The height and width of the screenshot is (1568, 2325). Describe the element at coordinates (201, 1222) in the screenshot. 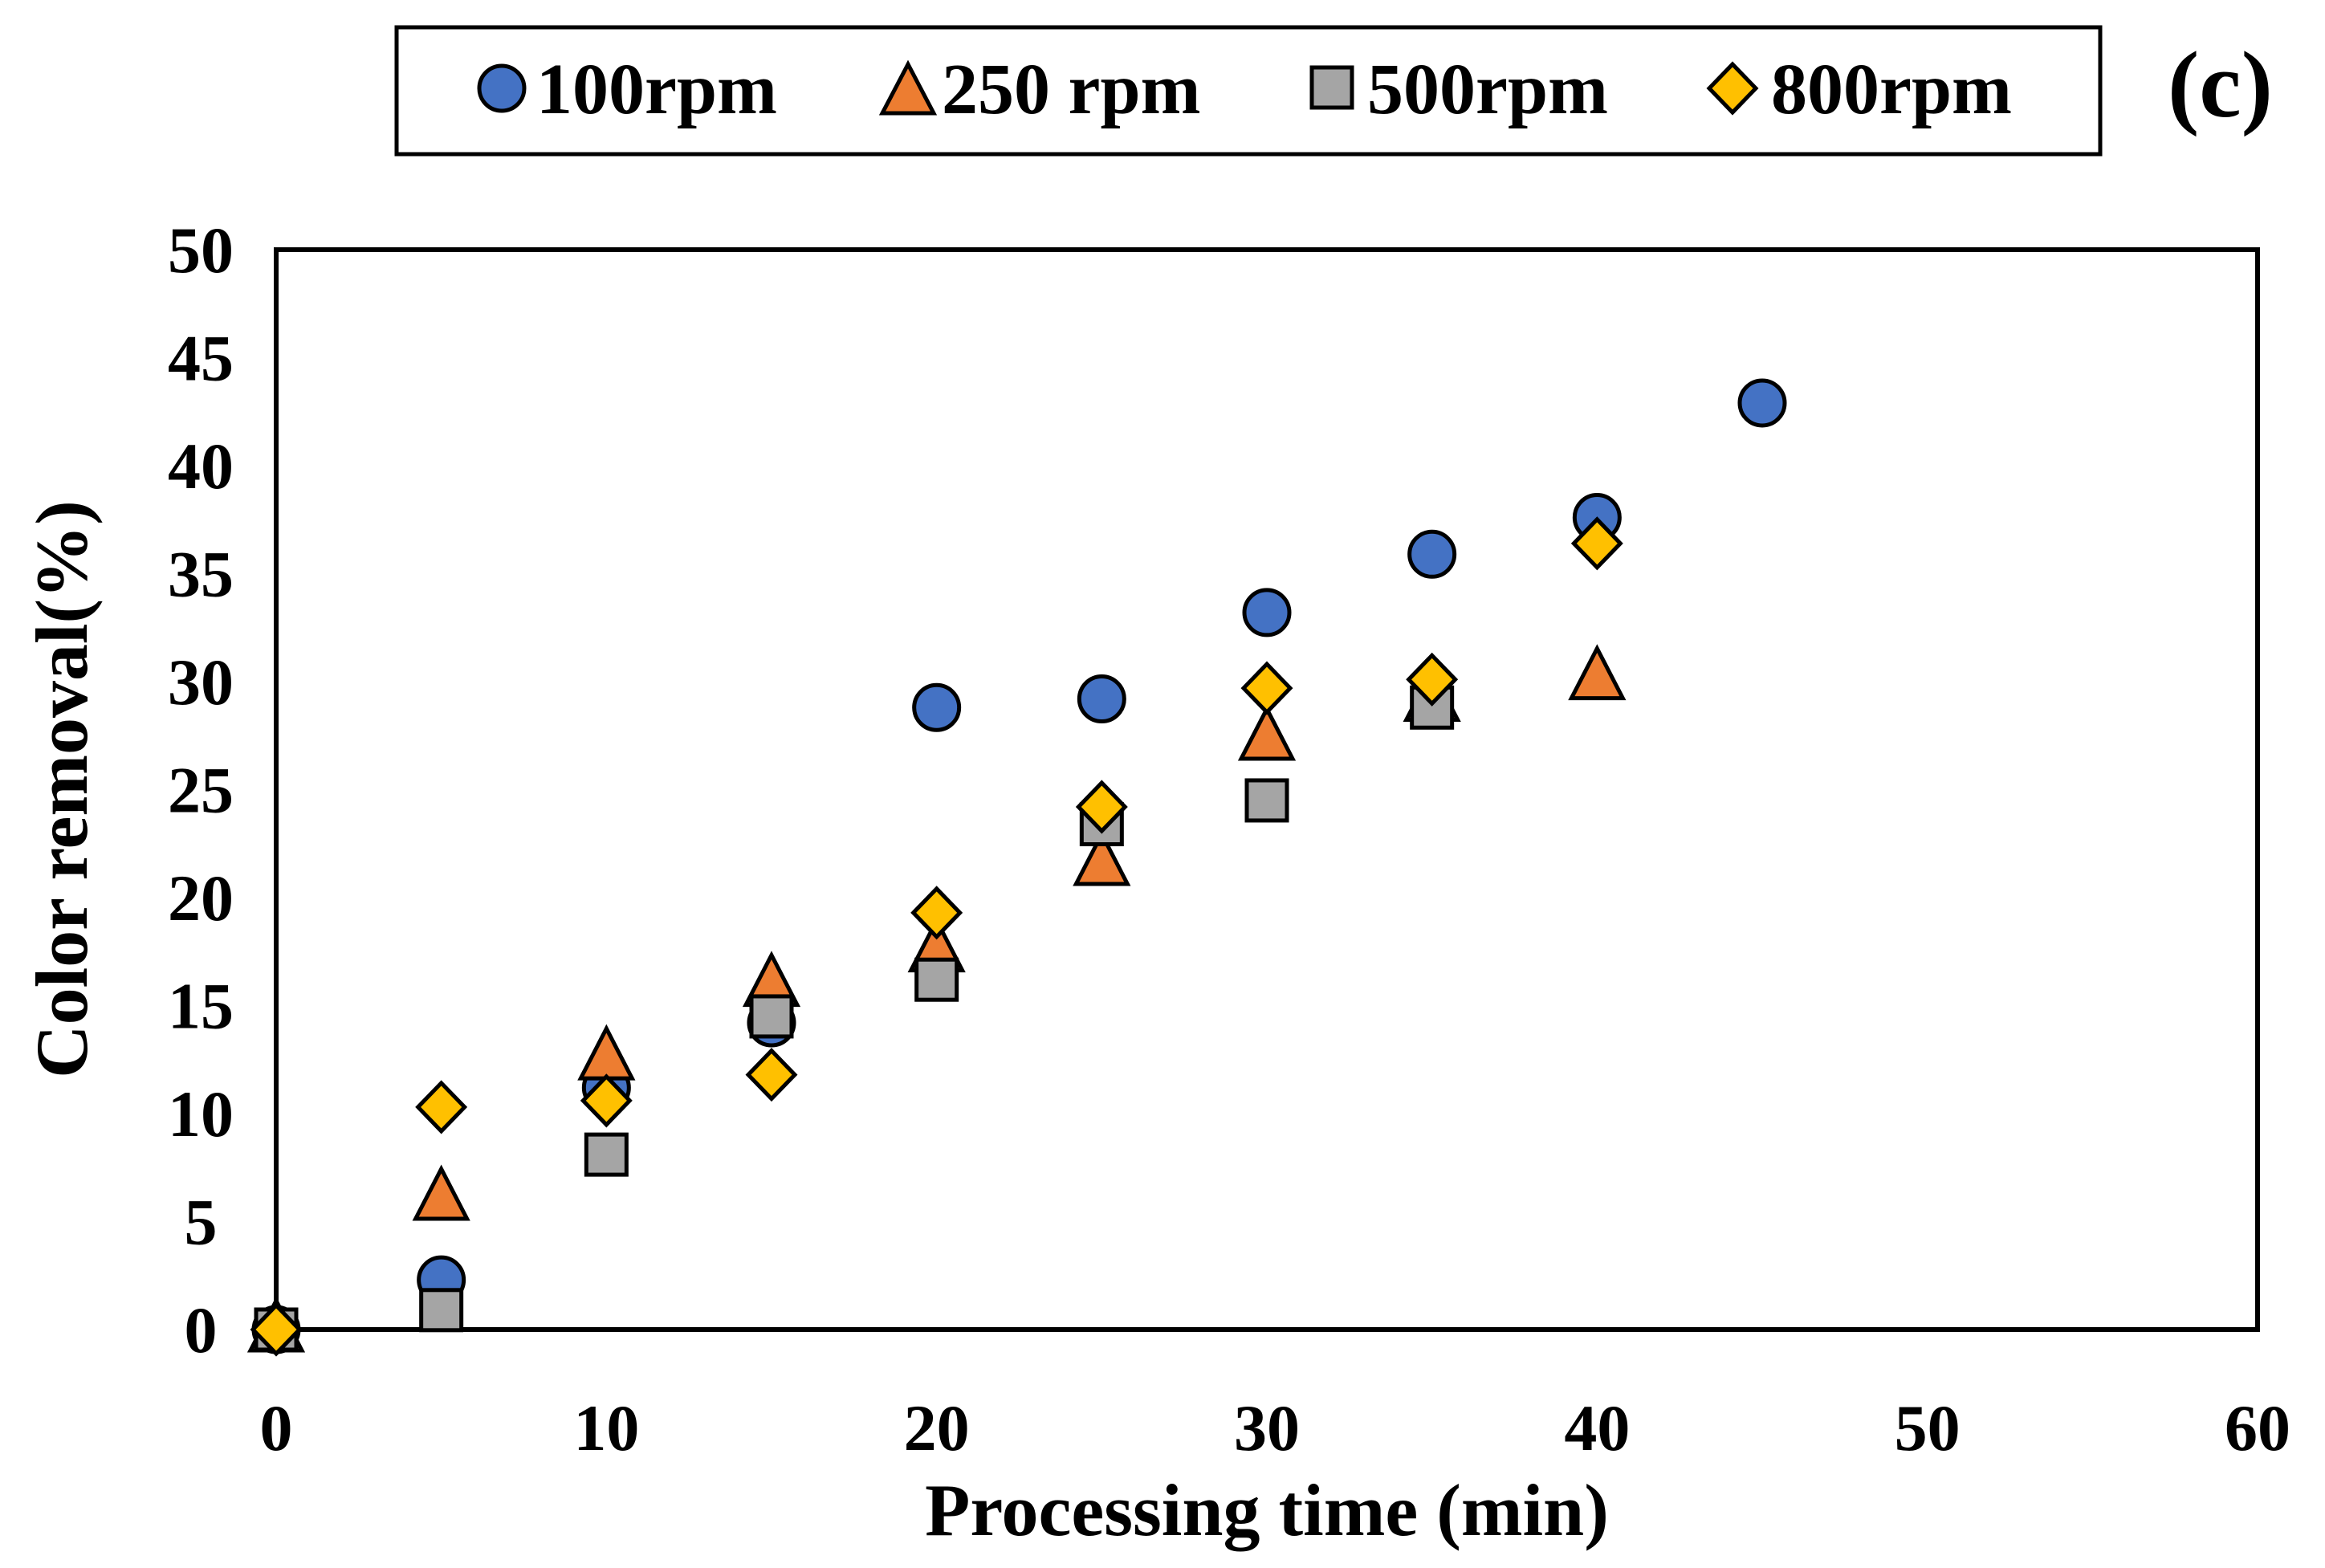

I see `y-tick-label: 5` at that location.